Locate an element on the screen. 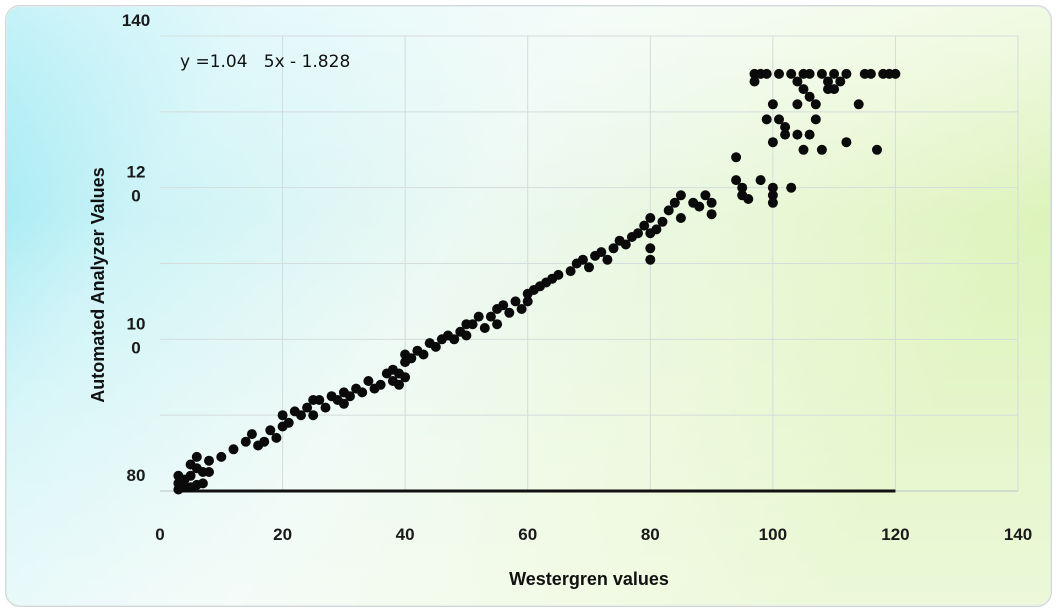 The image size is (1057, 612). y-tick-label: 12 is located at coordinates (136, 172).